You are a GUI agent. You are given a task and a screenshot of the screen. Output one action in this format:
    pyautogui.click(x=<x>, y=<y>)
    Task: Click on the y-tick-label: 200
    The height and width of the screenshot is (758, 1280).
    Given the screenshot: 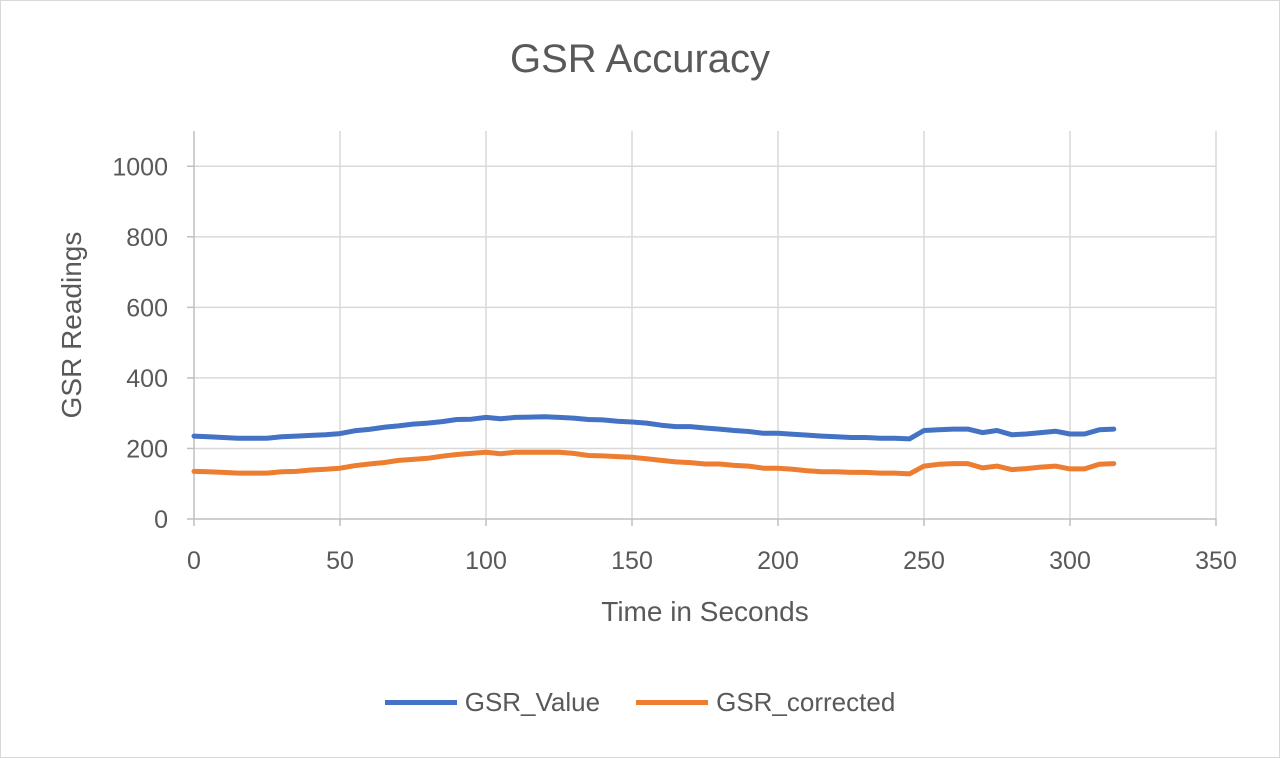 What is the action you would take?
    pyautogui.click(x=147, y=449)
    